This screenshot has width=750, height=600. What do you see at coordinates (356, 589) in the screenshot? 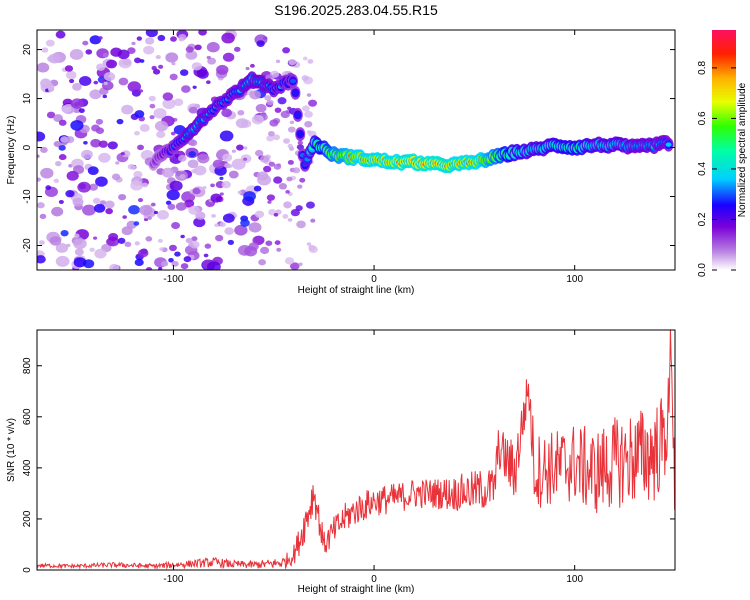
I see `snr-x-label: Height of straight line (km)` at bounding box center [356, 589].